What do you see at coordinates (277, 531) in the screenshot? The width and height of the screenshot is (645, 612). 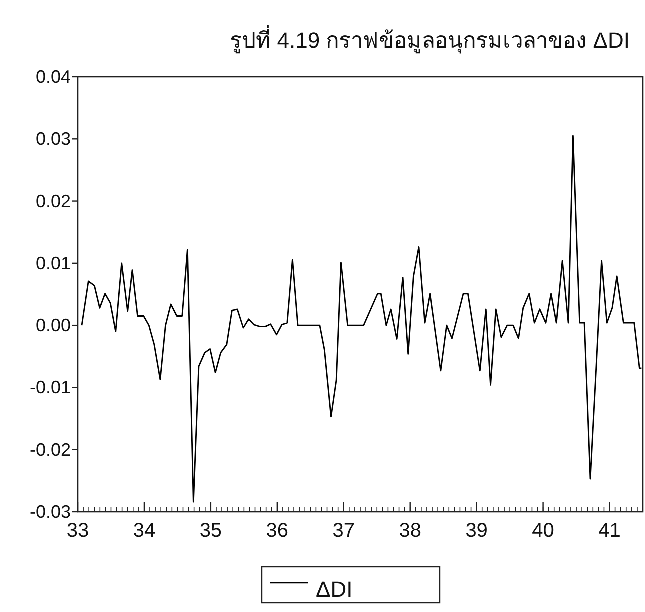 I see `x-tick-label: 36` at bounding box center [277, 531].